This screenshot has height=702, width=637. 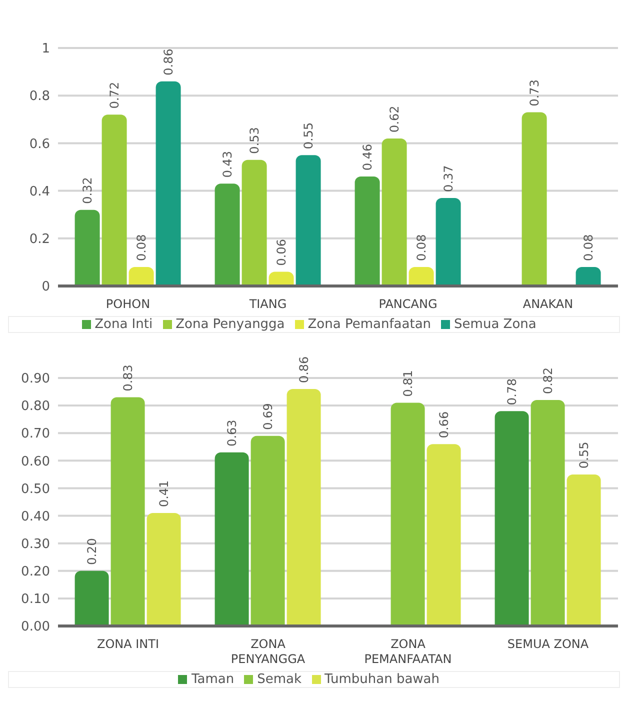 What do you see at coordinates (495, 324) in the screenshot?
I see `legend-label: Semua Zona` at bounding box center [495, 324].